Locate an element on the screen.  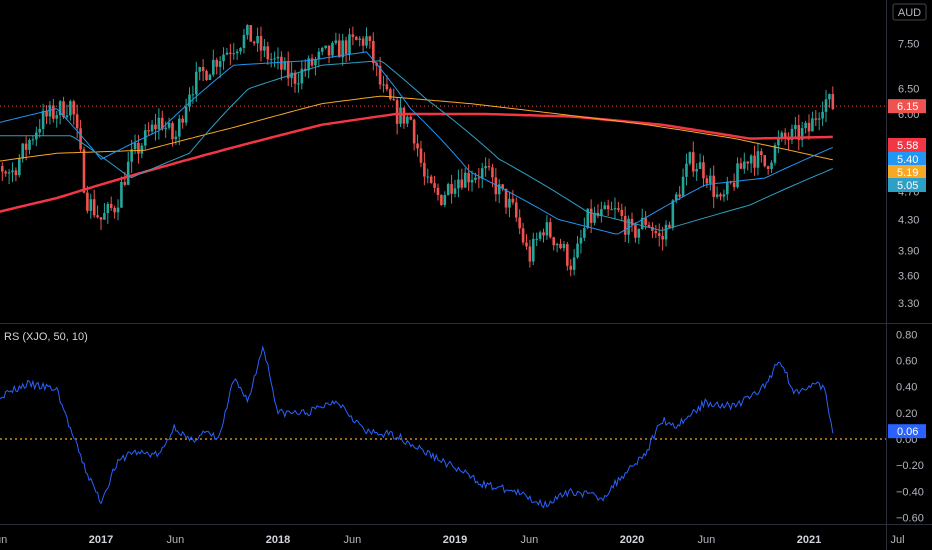
indicator-title: RS (XJO, 50, 10) is located at coordinates (46, 337).